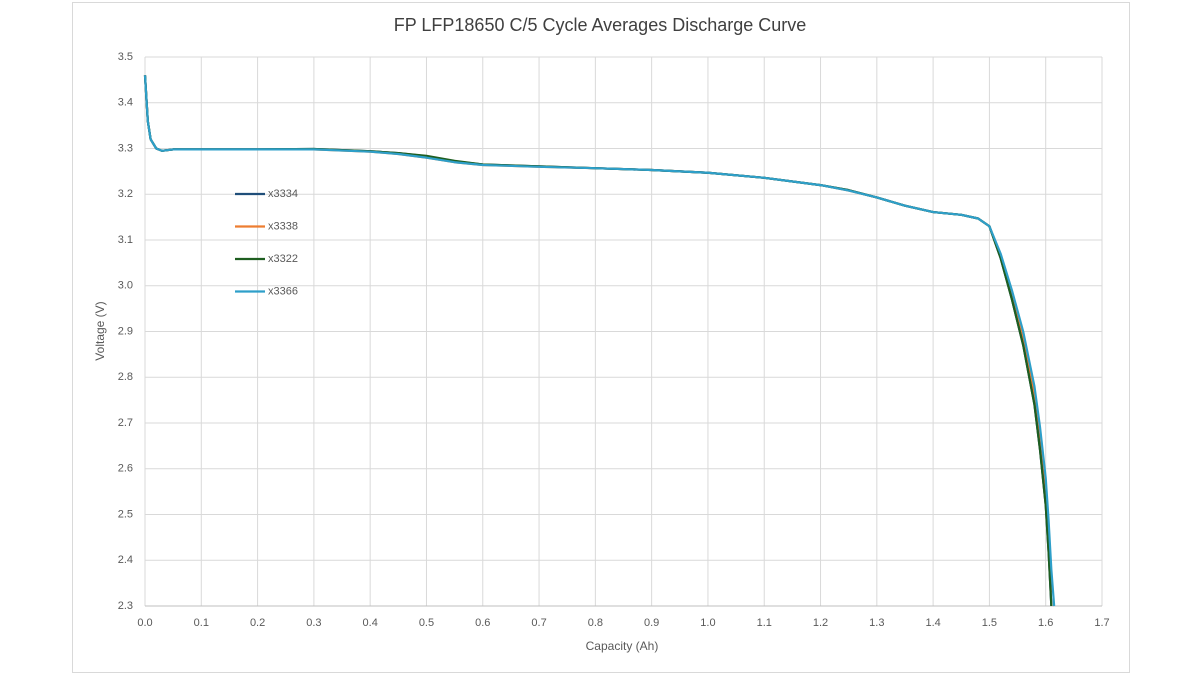 The image size is (1200, 675). What do you see at coordinates (125, 377) in the screenshot?
I see `y-tick-label: 2.8` at bounding box center [125, 377].